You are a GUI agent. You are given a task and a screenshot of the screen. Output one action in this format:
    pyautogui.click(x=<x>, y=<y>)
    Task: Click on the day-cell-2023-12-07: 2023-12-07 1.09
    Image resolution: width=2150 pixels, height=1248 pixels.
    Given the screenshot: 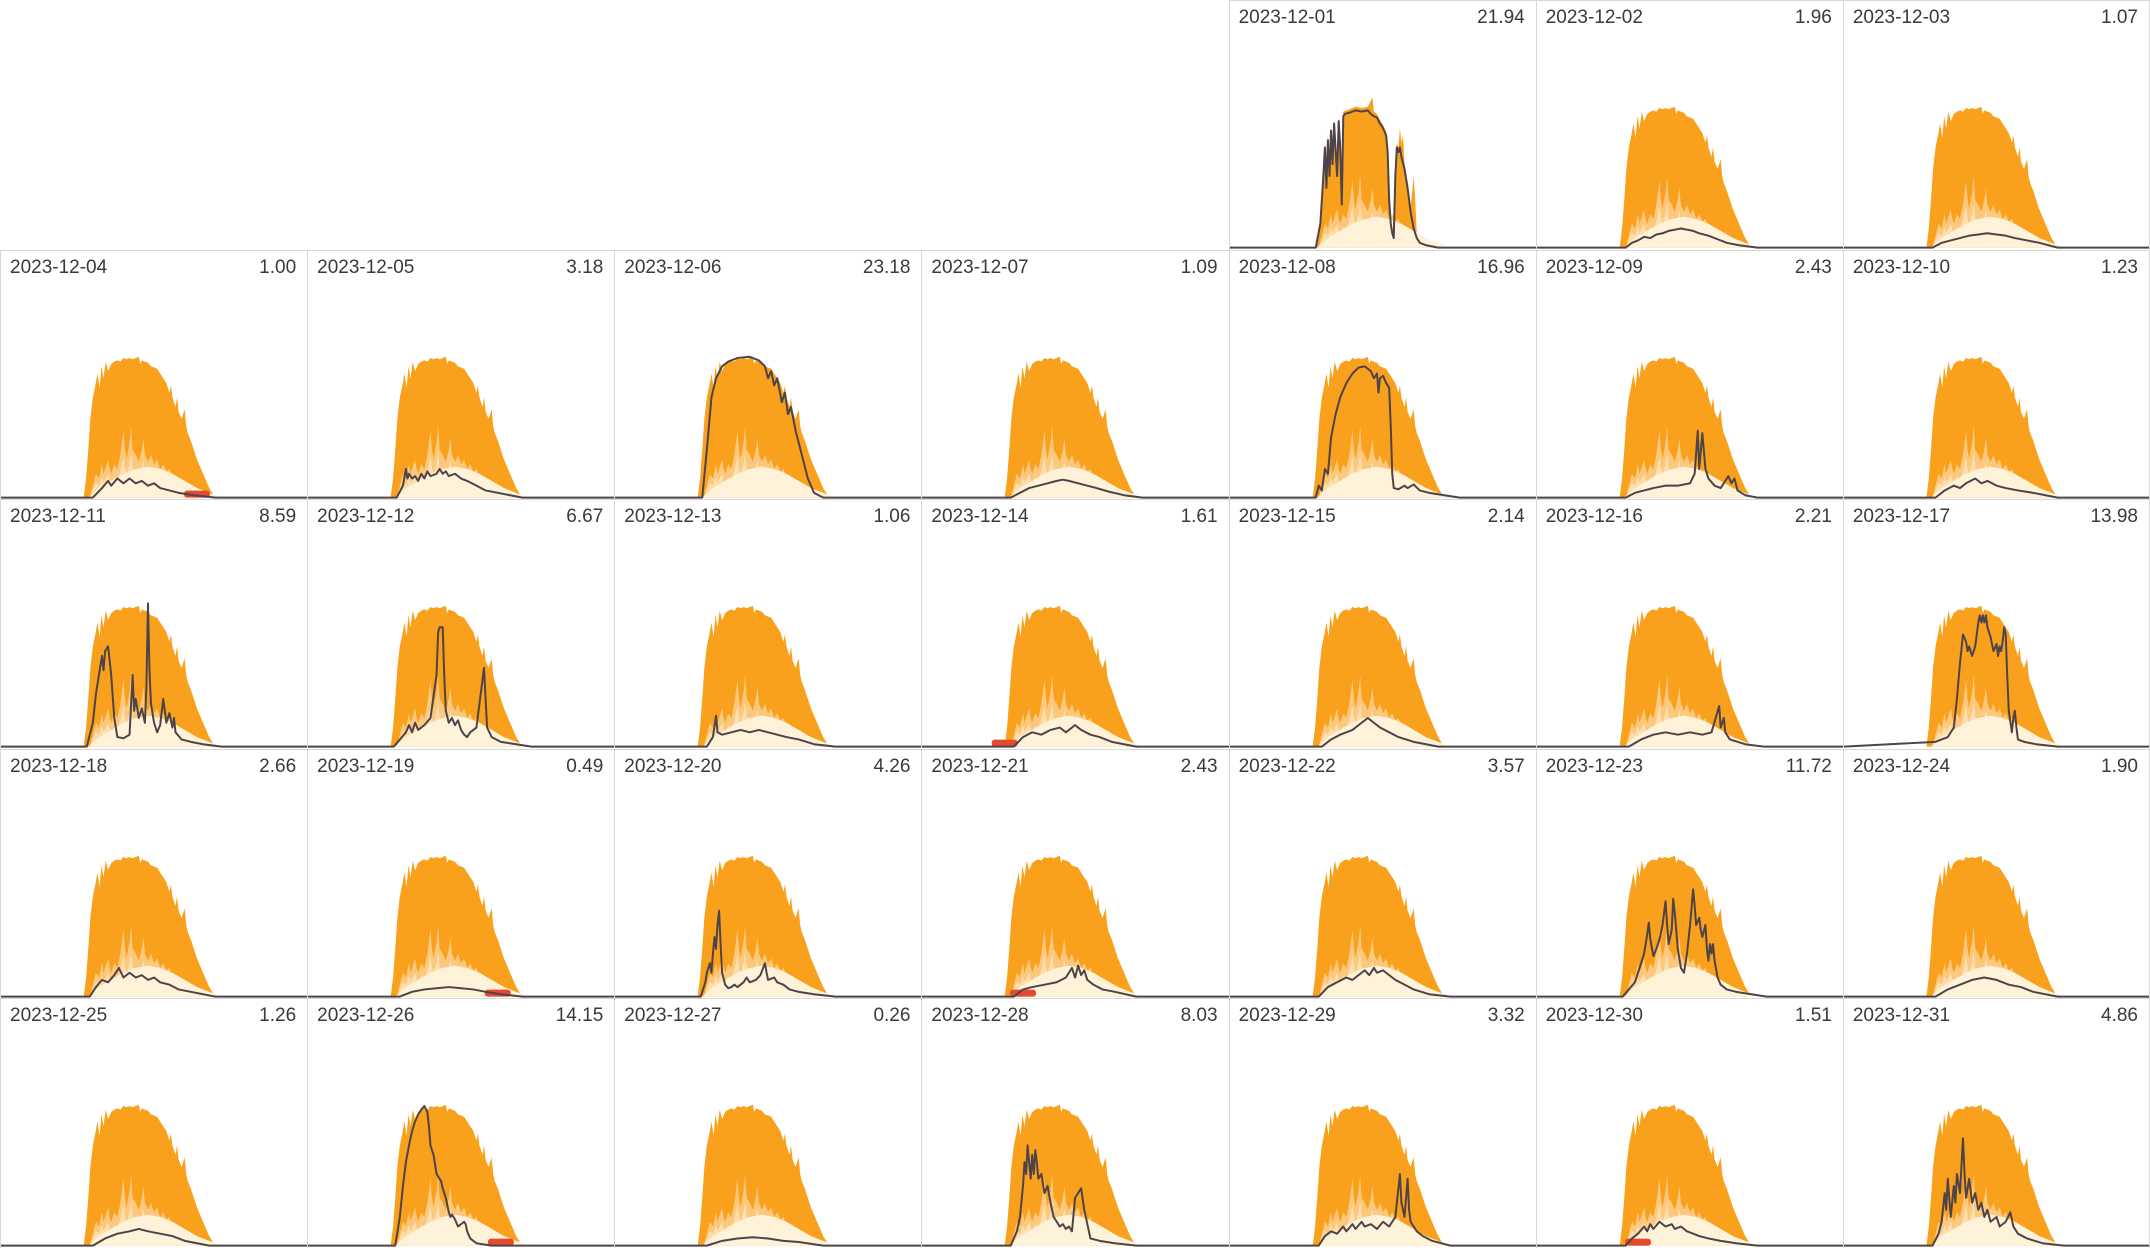 What is the action you would take?
    pyautogui.click(x=1075, y=374)
    